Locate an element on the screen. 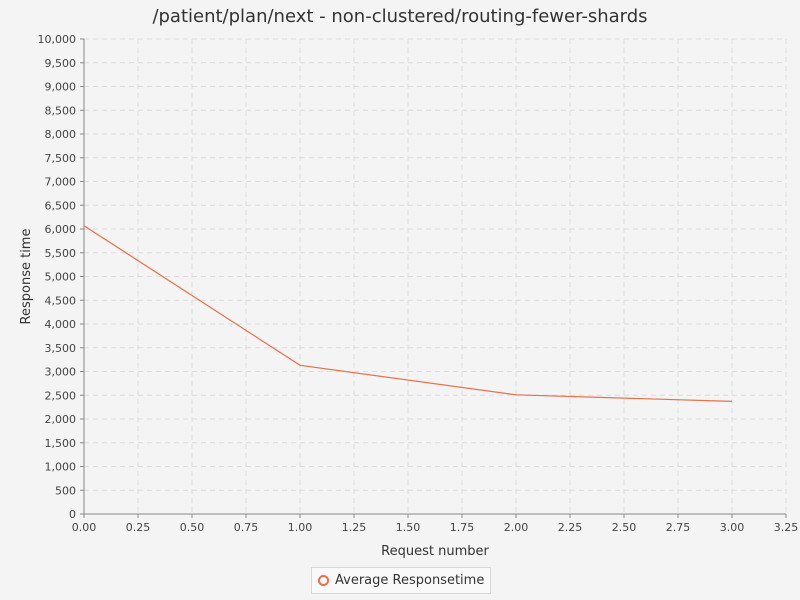 Image resolution: width=800 pixels, height=600 pixels. y-tick-label: 6,500 is located at coordinates (61, 205).